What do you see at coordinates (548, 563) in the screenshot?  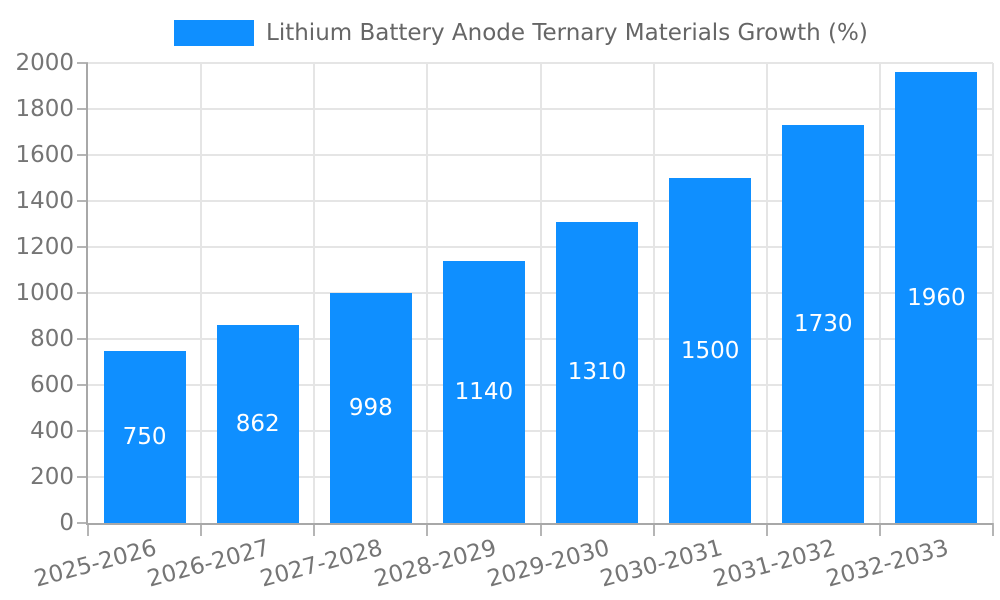 I see `x-axis-tick-label: 2029-2030` at bounding box center [548, 563].